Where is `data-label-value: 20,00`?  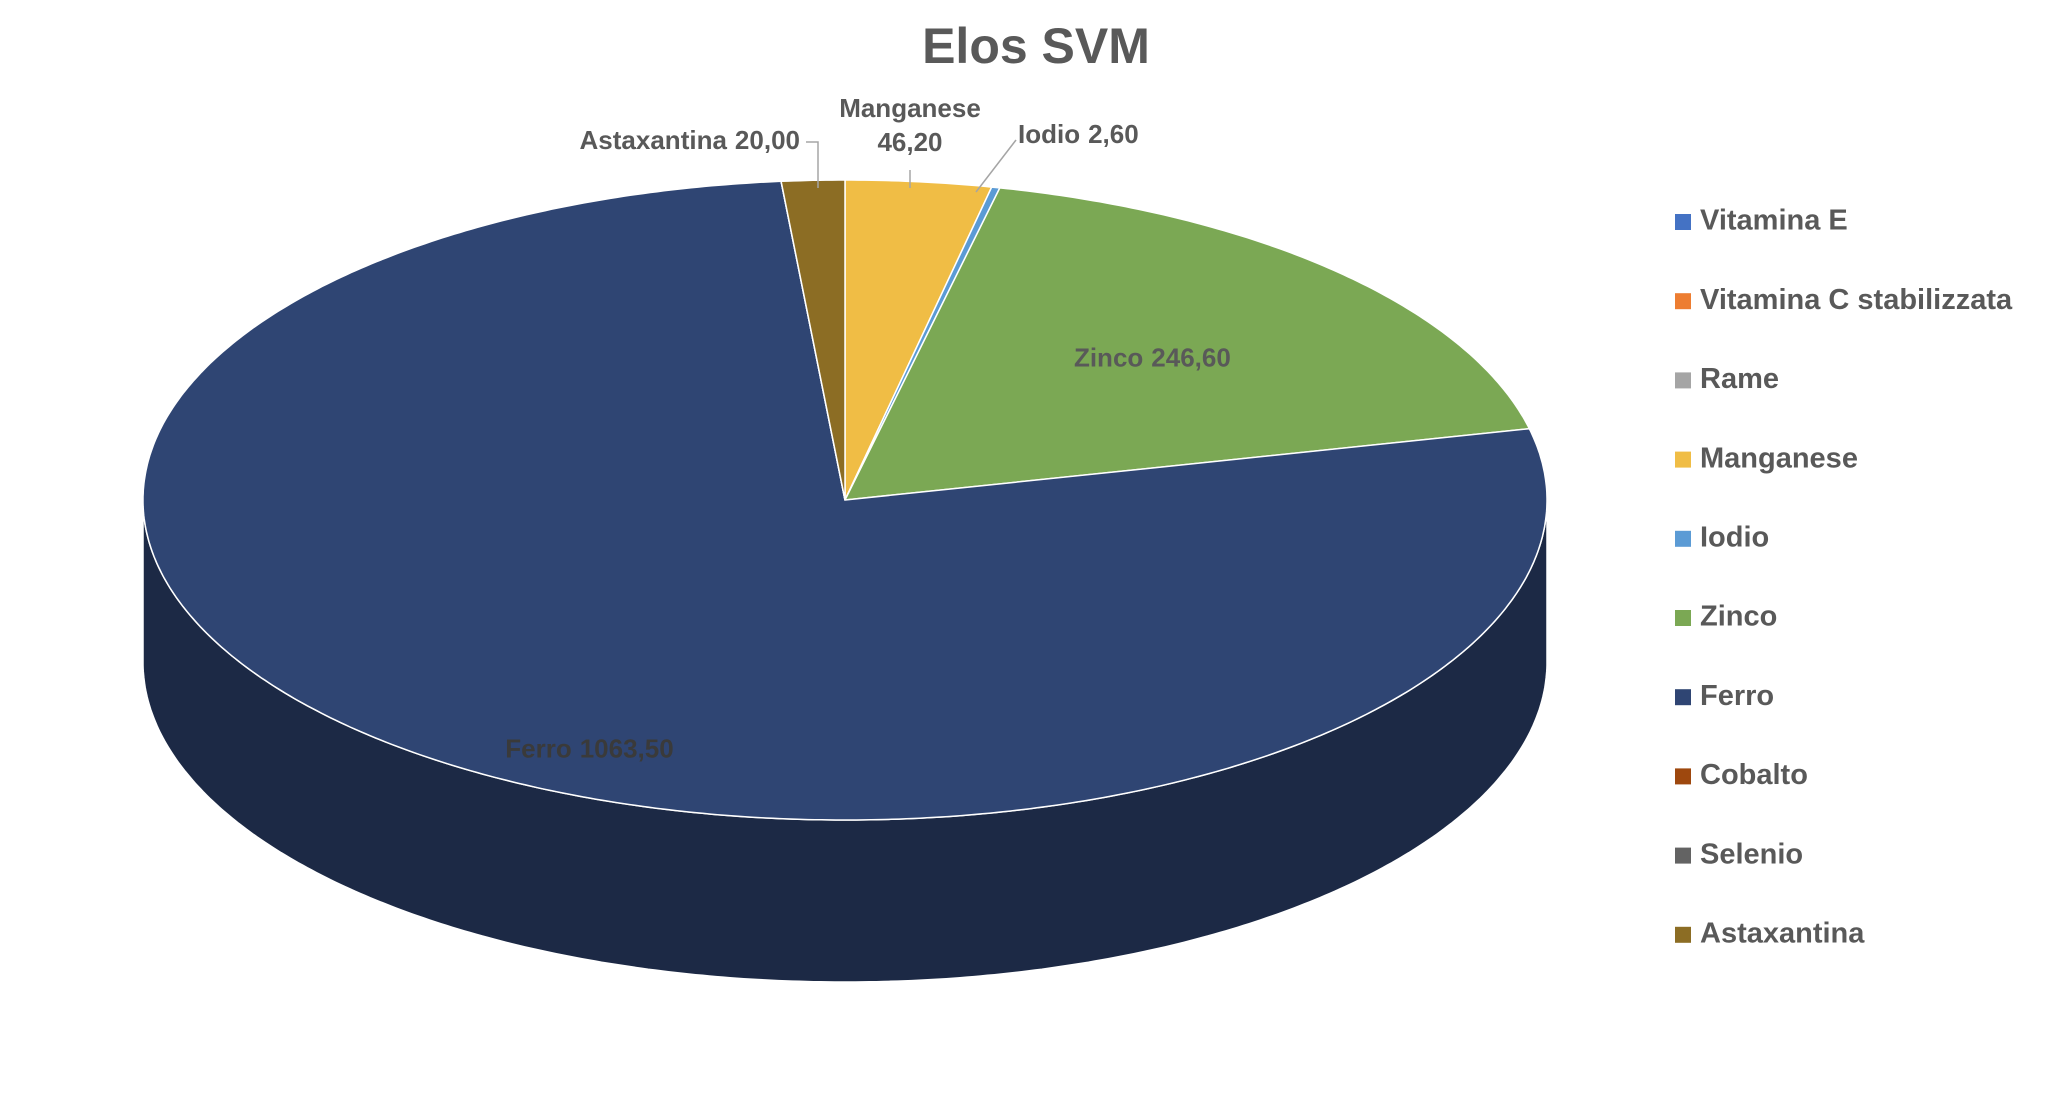
data-label-value: 20,00 is located at coordinates (767, 140).